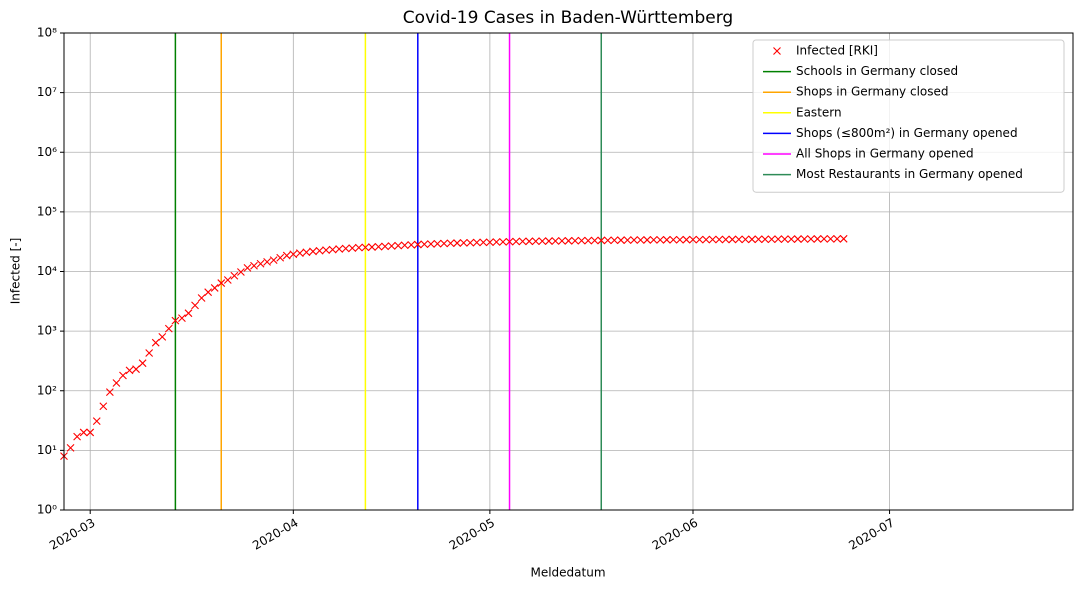 The image size is (1082, 589). I want to click on y-tick-label: 10⁵, so click(47, 211).